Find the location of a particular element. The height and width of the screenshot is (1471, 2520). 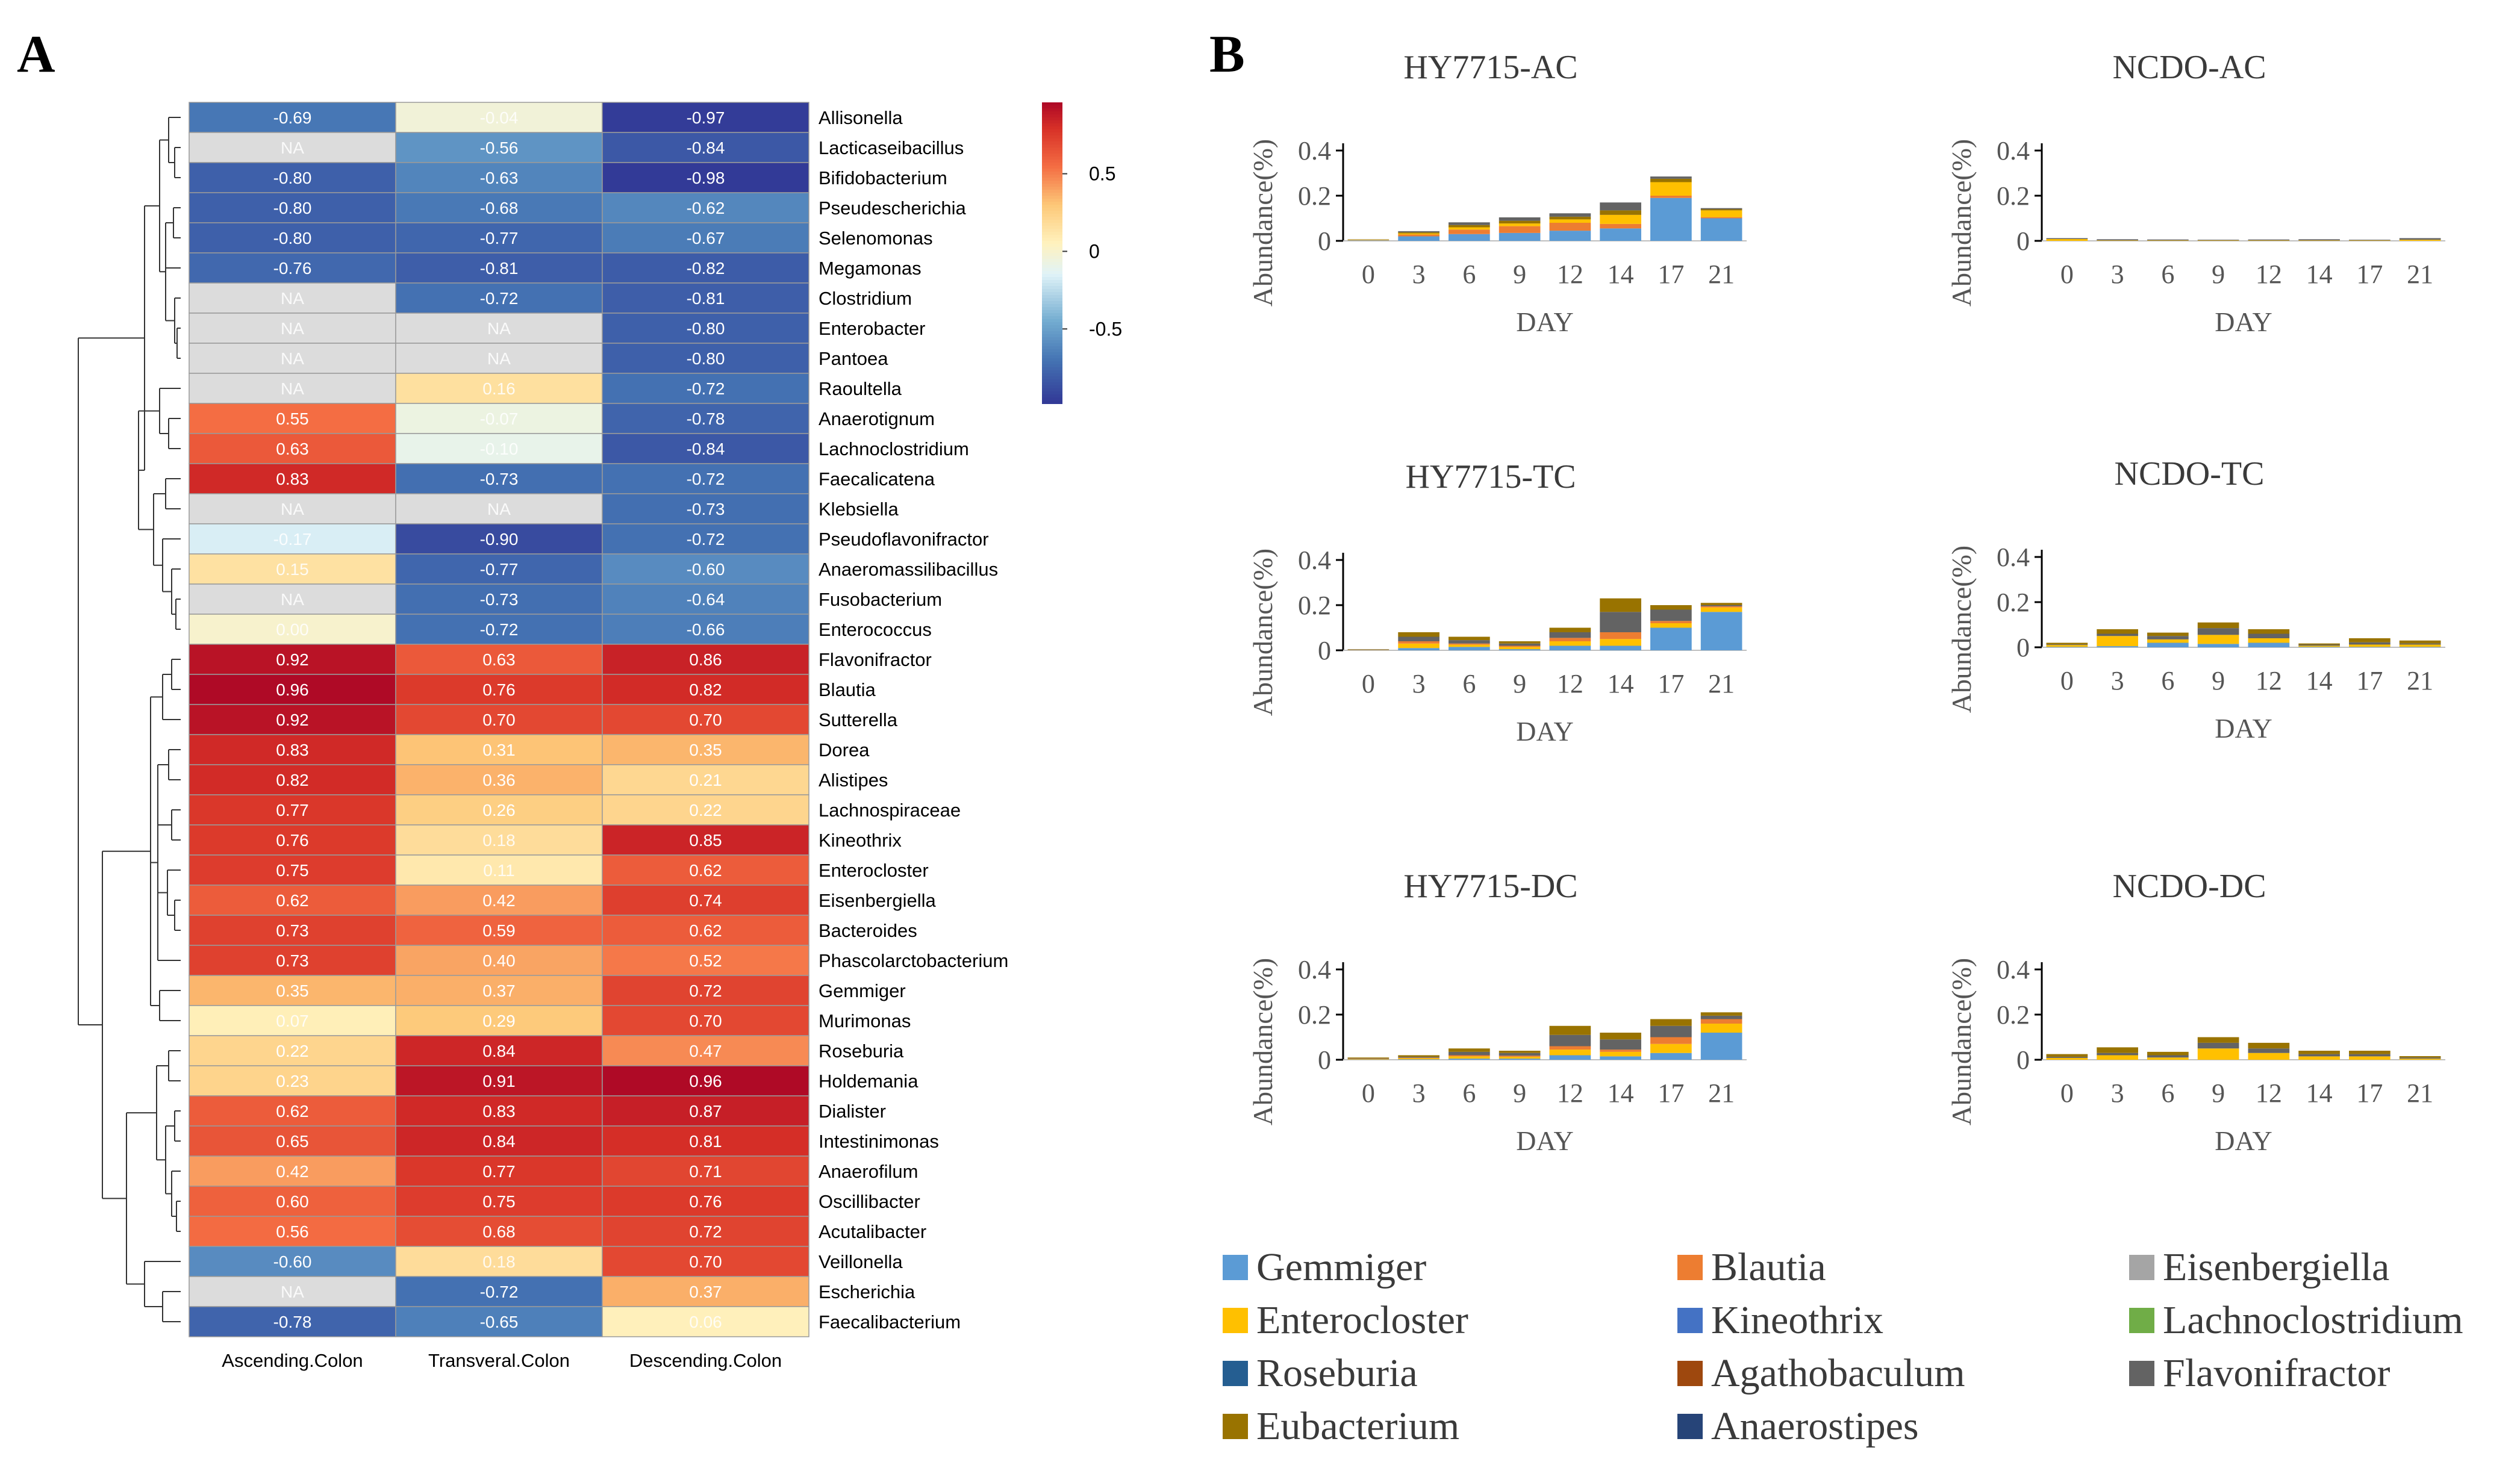

heatmap-value: 0.42 is located at coordinates (292, 1171).